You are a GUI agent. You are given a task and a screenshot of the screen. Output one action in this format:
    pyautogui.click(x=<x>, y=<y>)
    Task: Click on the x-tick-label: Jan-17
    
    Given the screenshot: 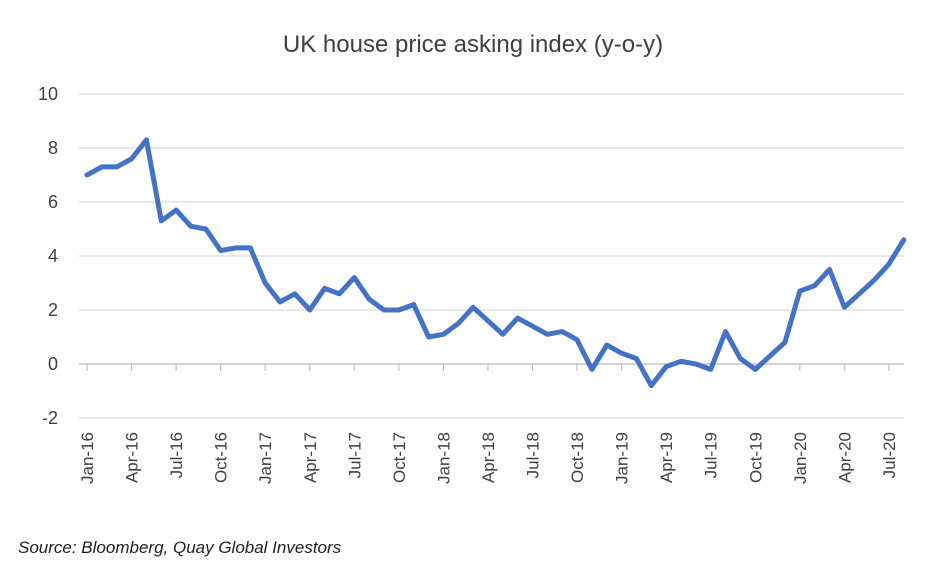 What is the action you would take?
    pyautogui.click(x=265, y=458)
    